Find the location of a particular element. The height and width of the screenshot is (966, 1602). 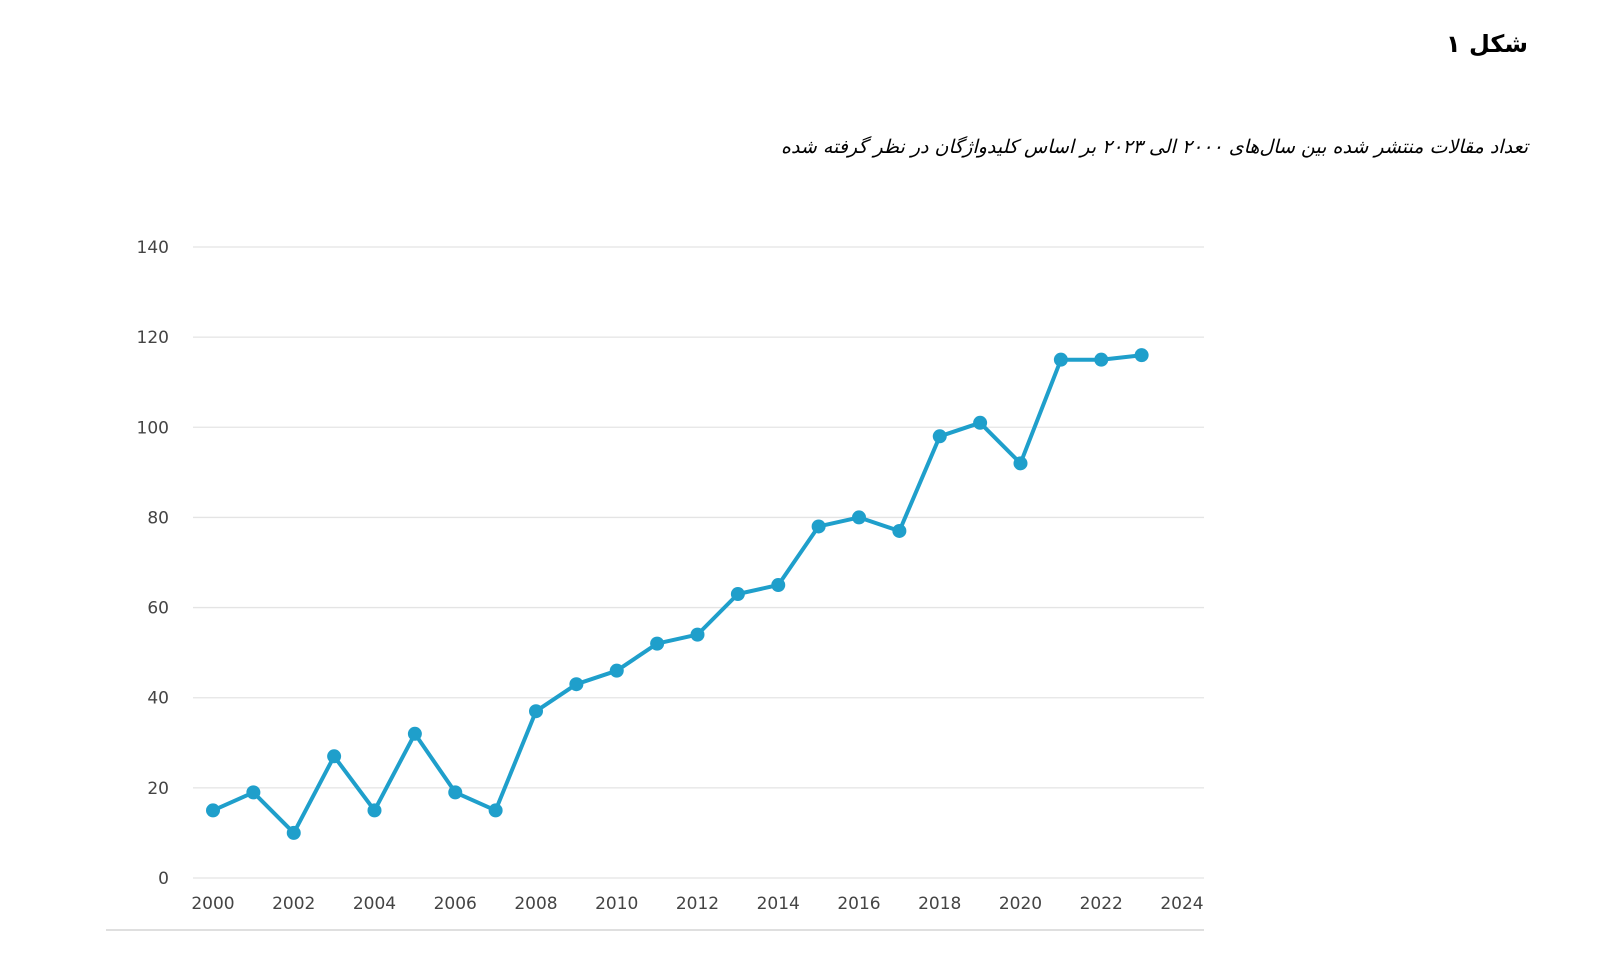

data-point-2015 is located at coordinates (818, 526).